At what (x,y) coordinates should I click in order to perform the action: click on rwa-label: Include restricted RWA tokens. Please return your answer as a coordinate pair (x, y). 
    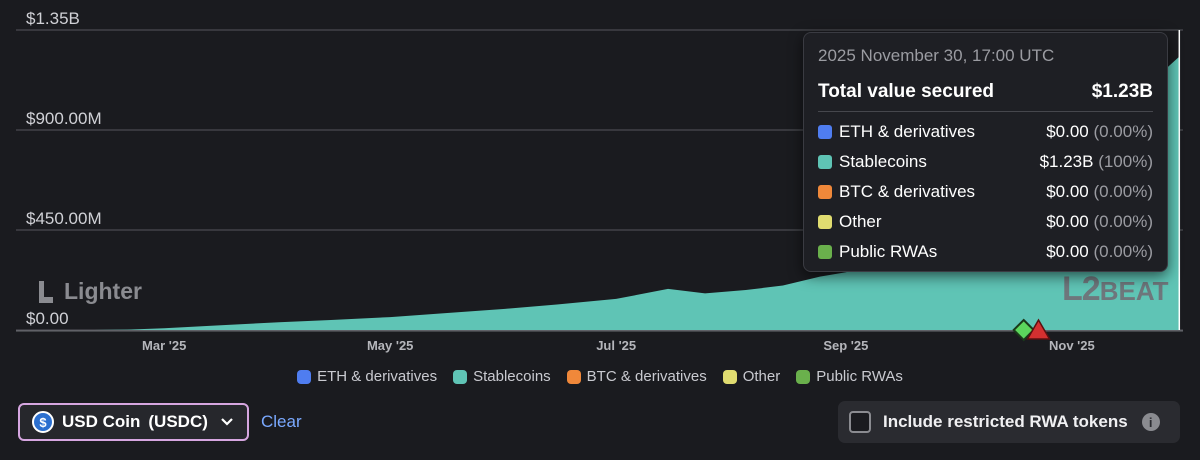
    Looking at the image, I should click on (1005, 421).